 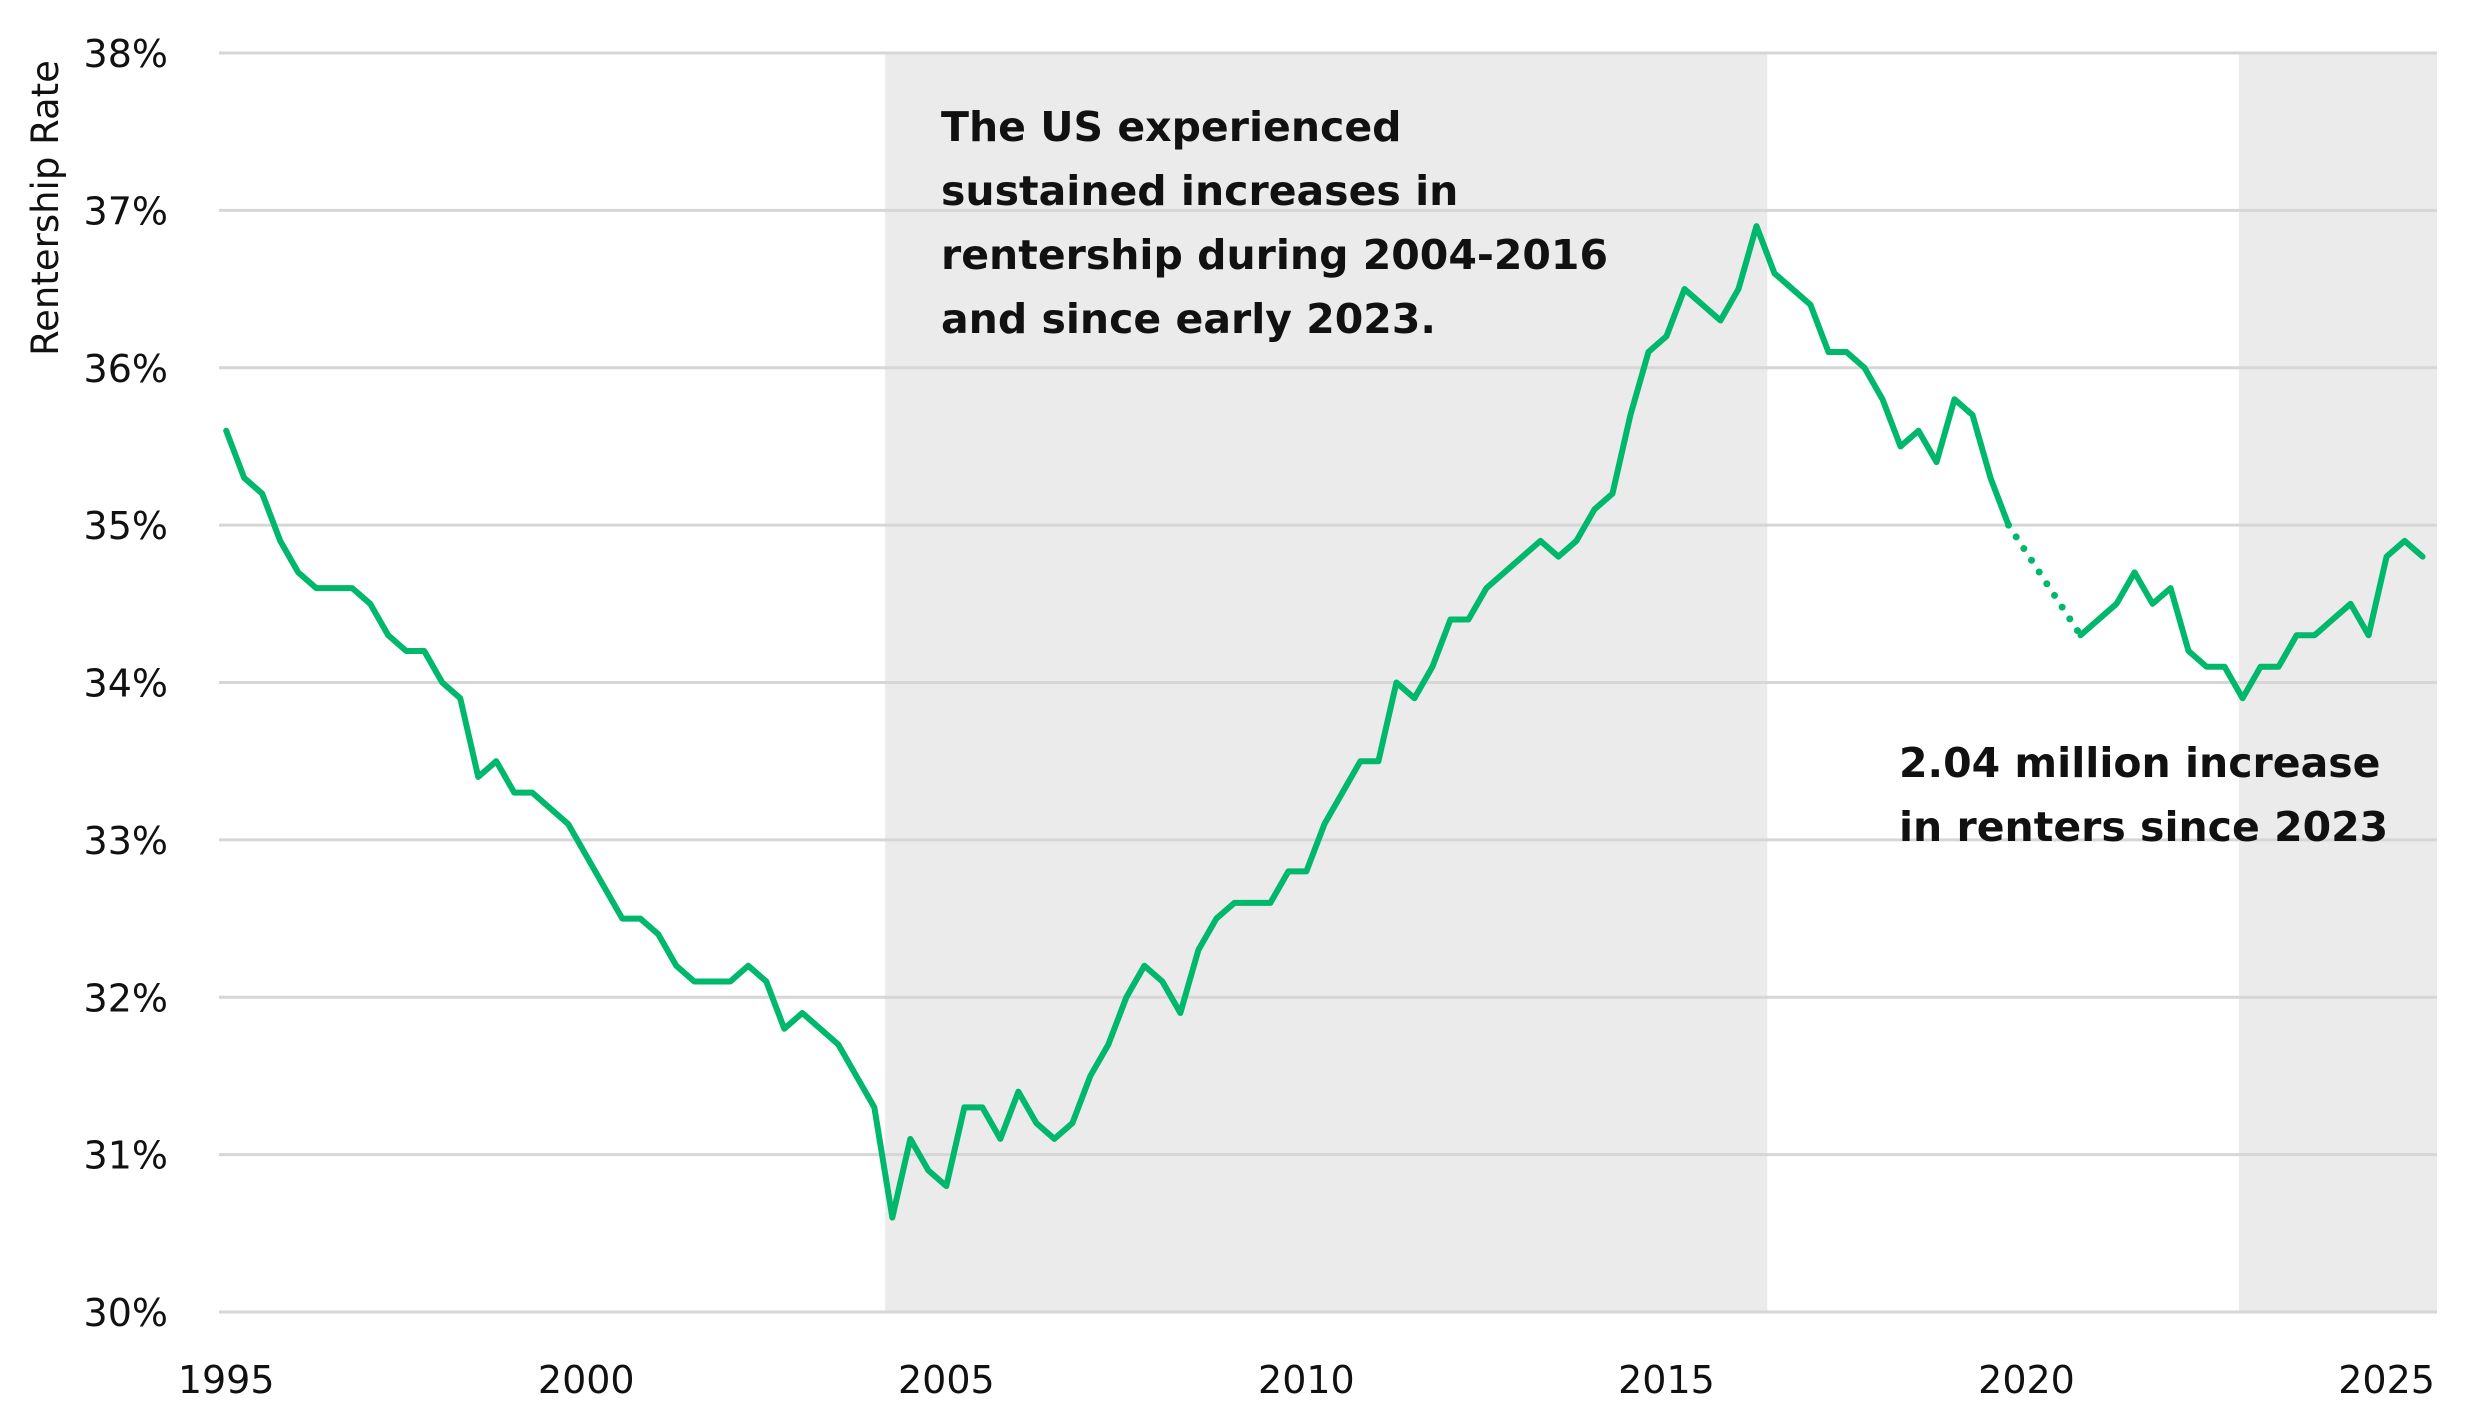 I want to click on x-tick-label: 2005, so click(x=946, y=1380).